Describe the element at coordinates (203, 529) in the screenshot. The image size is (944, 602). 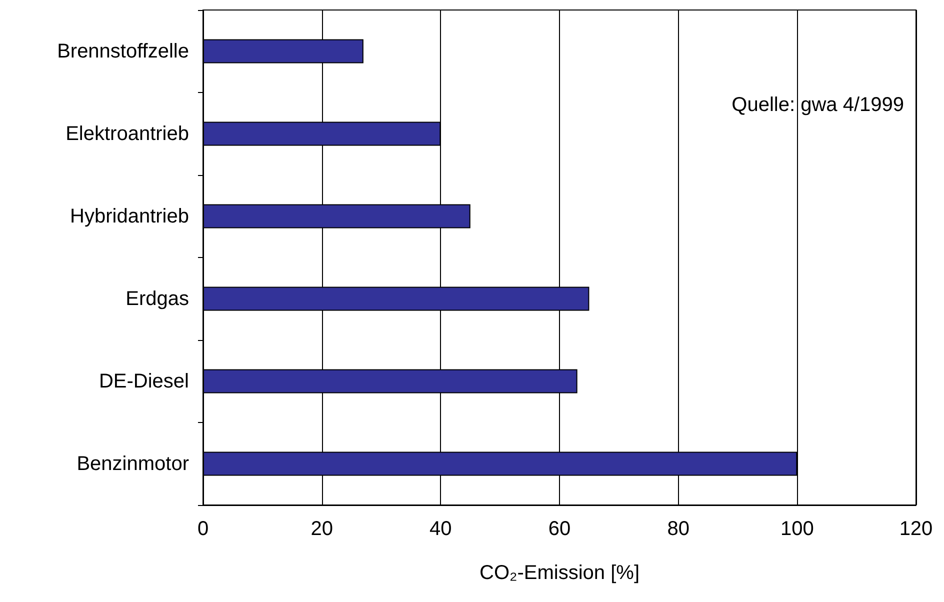
I see `x-tick-label: 0` at that location.